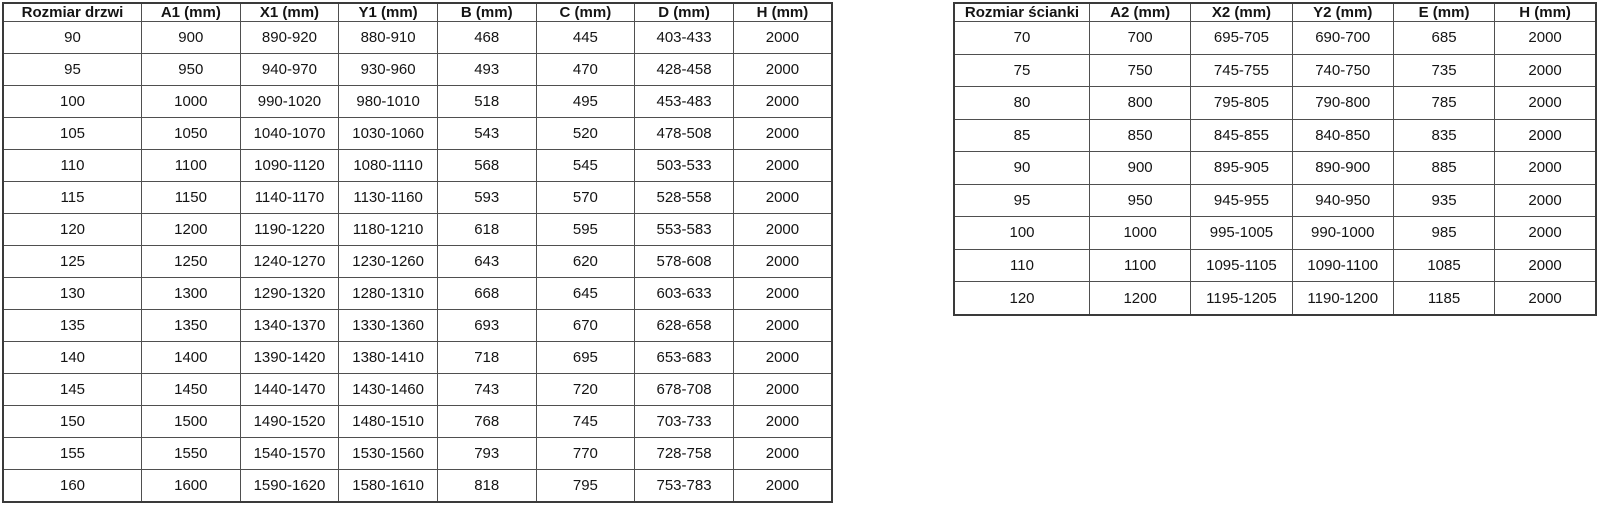 The width and height of the screenshot is (1600, 514). Describe the element at coordinates (1444, 103) in the screenshot. I see `table-cell: 785` at that location.